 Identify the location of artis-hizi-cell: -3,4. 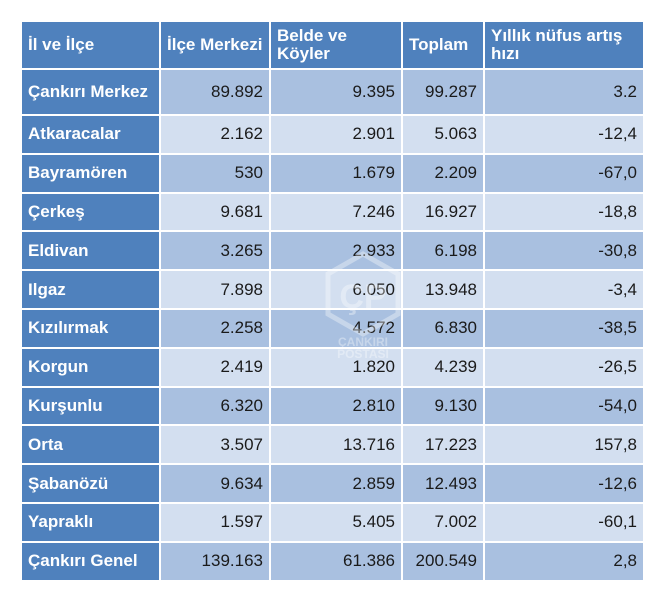
(564, 289).